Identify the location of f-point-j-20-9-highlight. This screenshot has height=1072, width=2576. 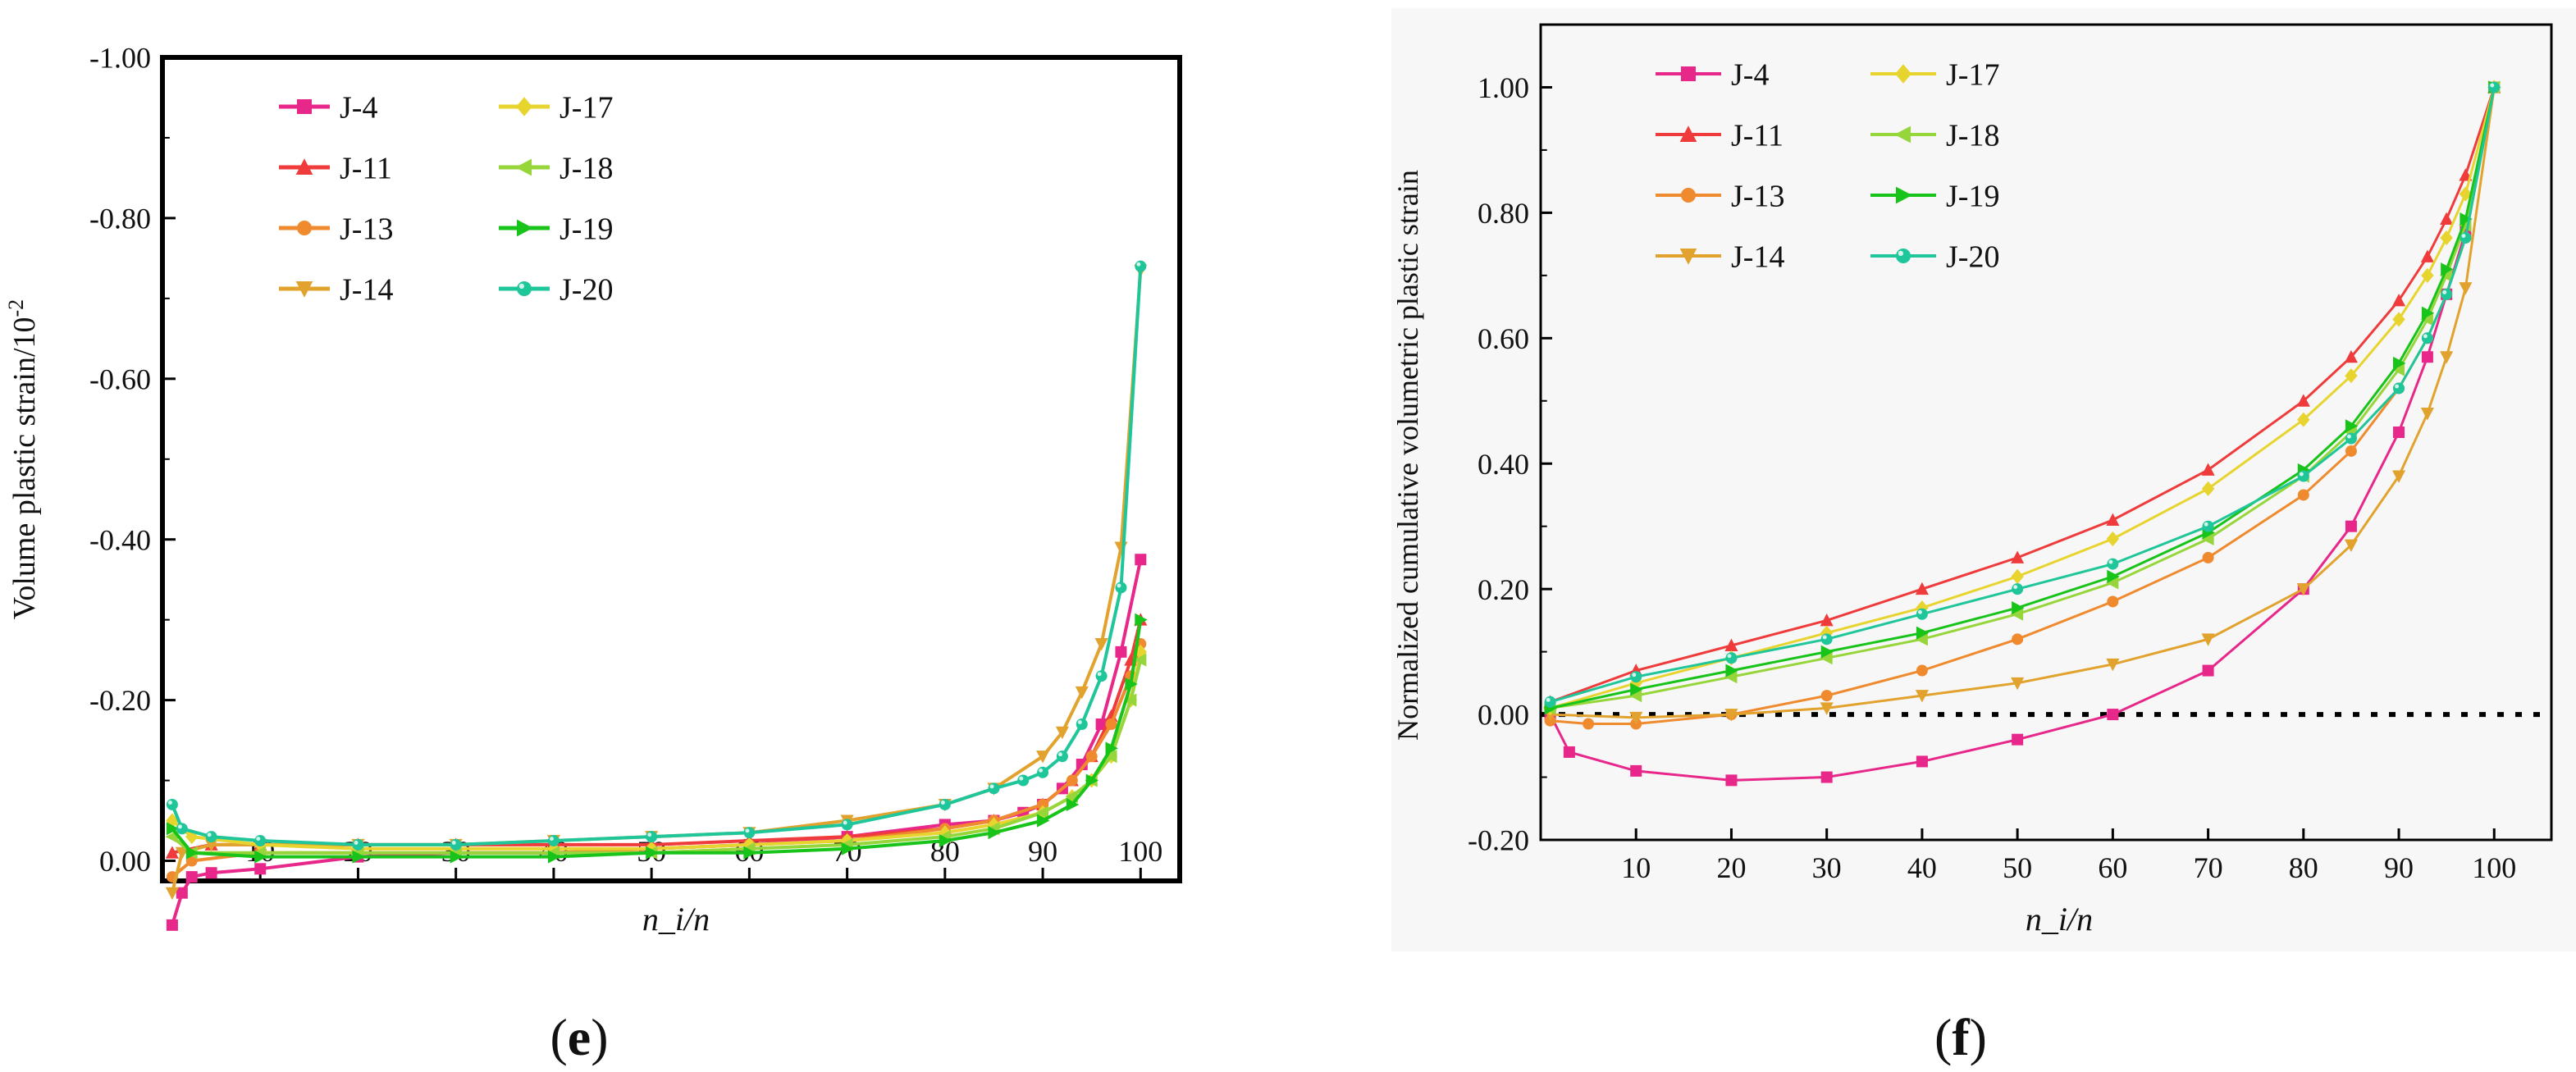
(2349, 436).